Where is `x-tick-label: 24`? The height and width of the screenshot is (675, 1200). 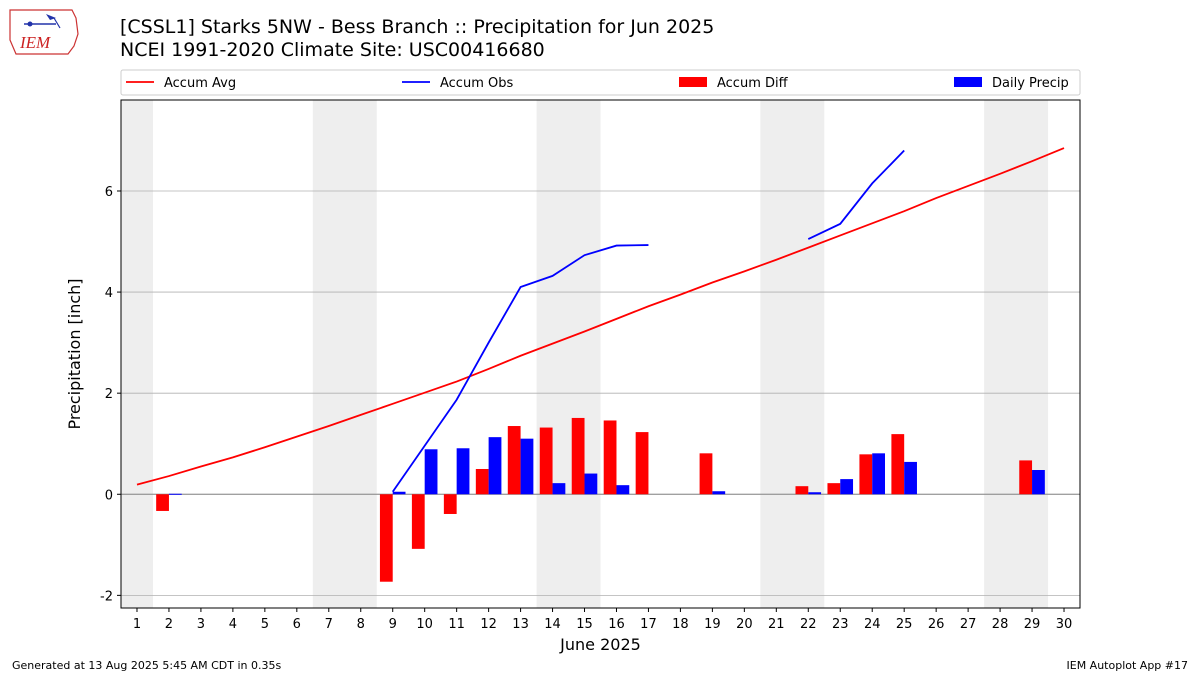 x-tick-label: 24 is located at coordinates (872, 624).